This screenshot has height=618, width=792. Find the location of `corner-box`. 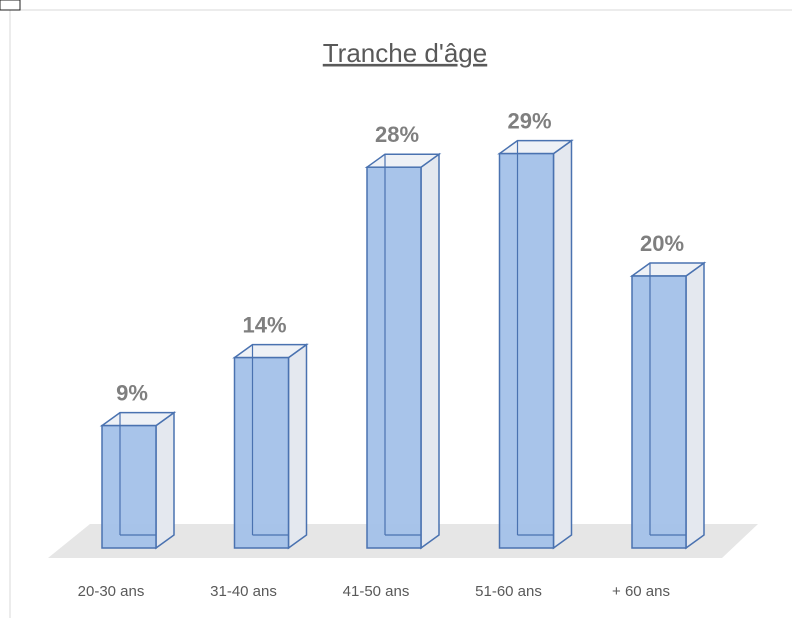

corner-box is located at coordinates (10, 5).